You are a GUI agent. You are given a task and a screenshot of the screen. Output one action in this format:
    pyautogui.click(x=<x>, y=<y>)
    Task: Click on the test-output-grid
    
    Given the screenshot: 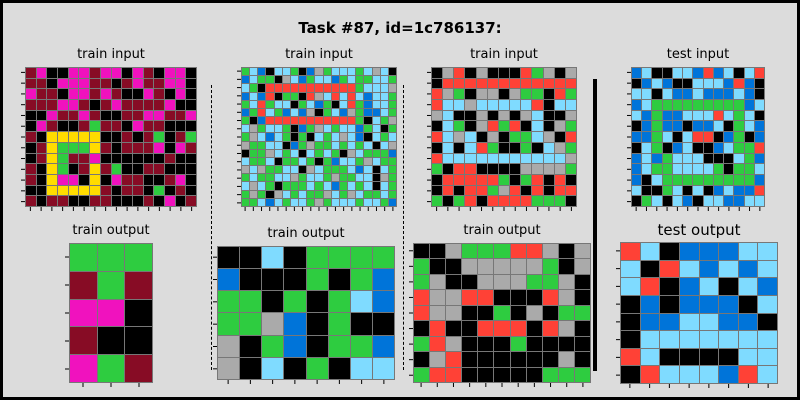 What is the action you would take?
    pyautogui.click(x=699, y=313)
    